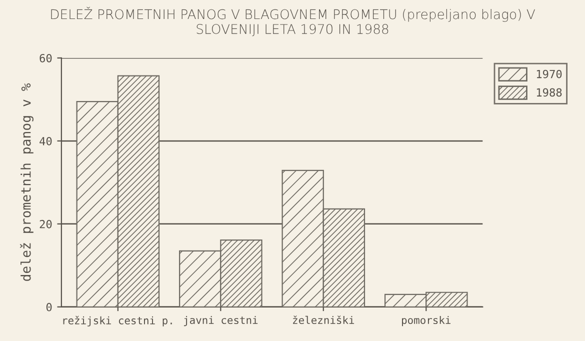 The image size is (585, 341). Describe the element at coordinates (549, 92) in the screenshot. I see `legend-label: 1988` at that location.